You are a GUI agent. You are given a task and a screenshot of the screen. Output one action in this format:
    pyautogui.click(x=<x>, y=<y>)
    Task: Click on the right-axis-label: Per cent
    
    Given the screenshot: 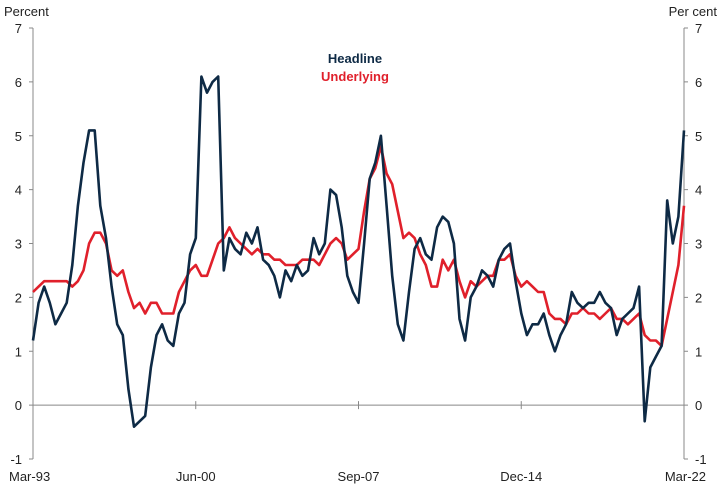 What is the action you would take?
    pyautogui.click(x=693, y=11)
    